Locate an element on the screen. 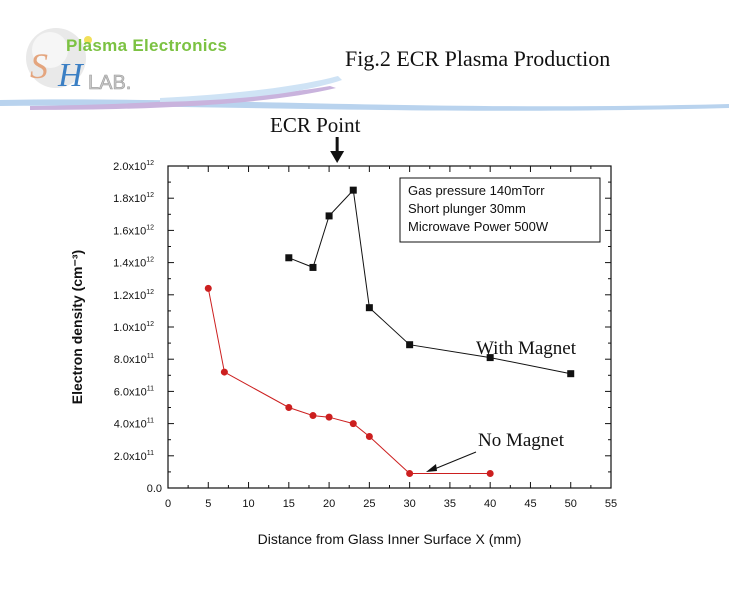 Image resolution: width=729 pixels, height=594 pixels. ecr-point-label: ECR Point is located at coordinates (315, 125).